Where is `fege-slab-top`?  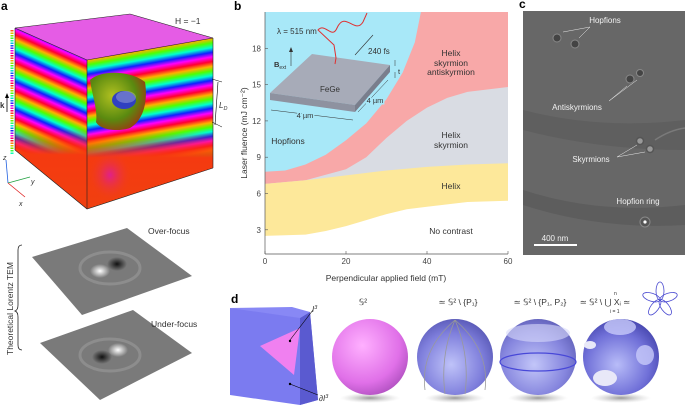 fege-slab-top is located at coordinates (330, 79).